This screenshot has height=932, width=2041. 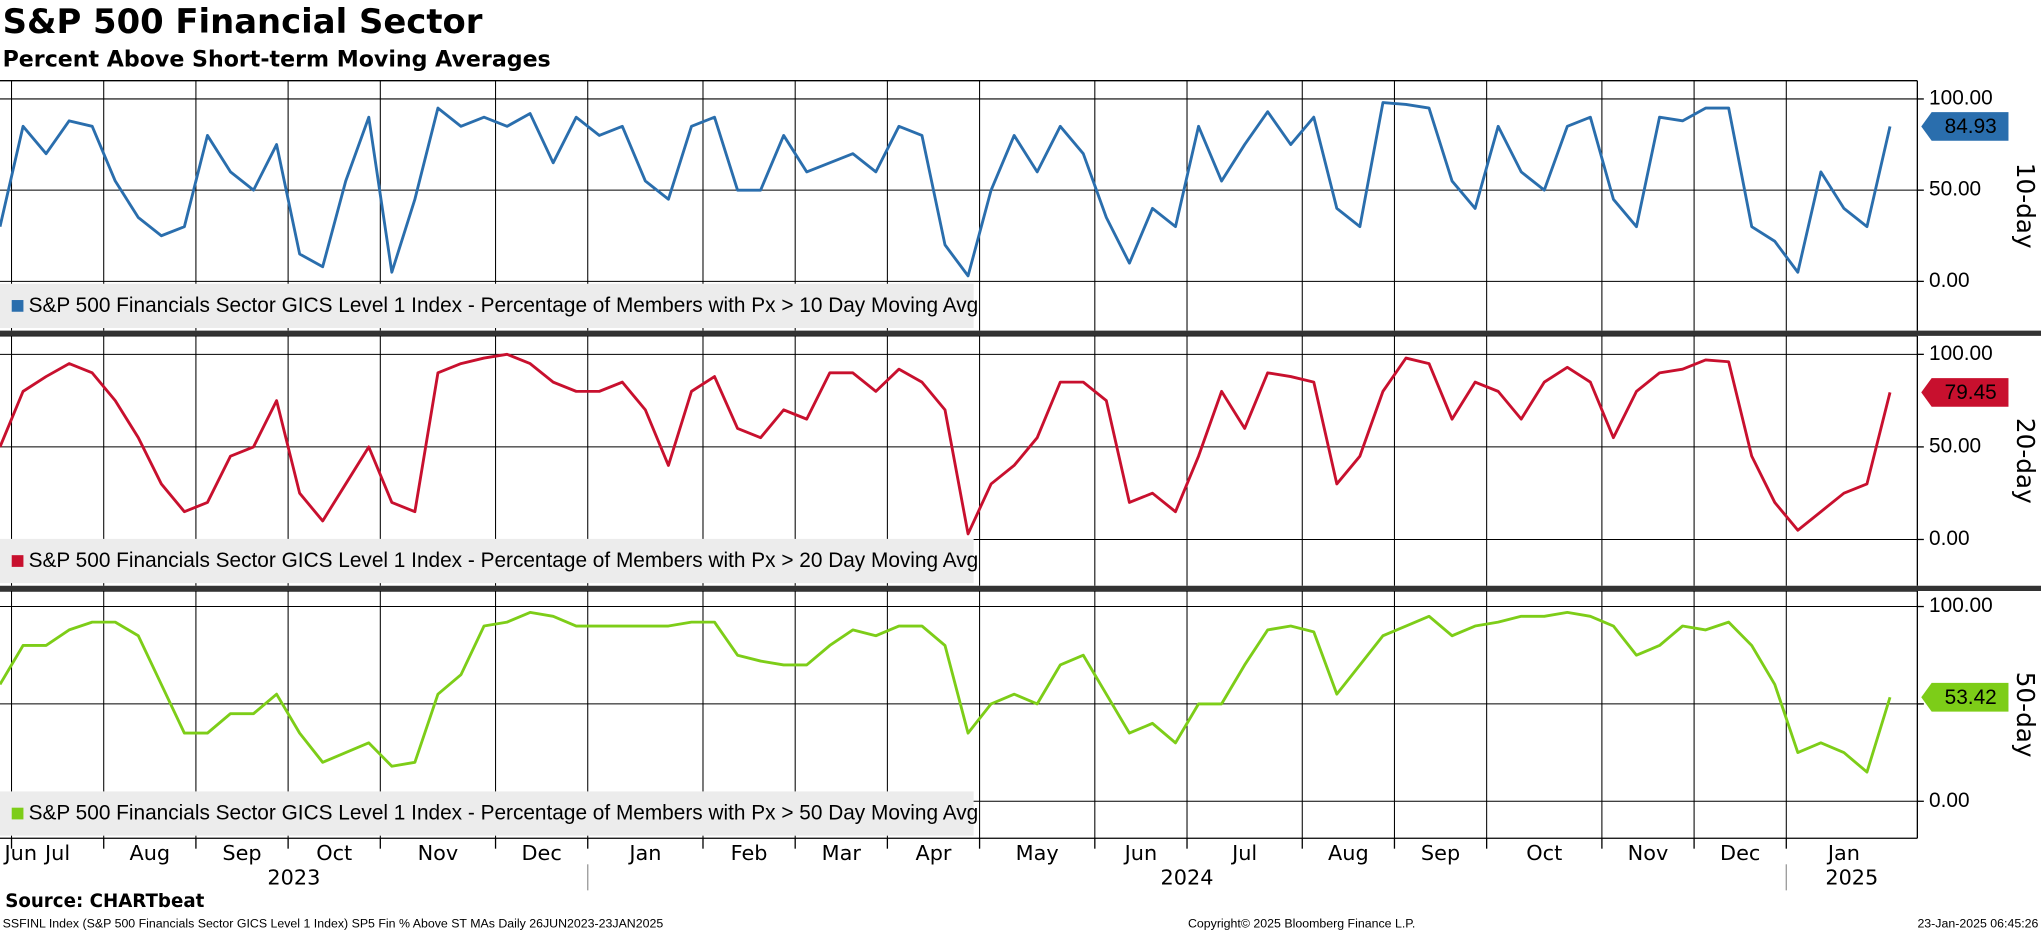 What do you see at coordinates (842, 853) in the screenshot?
I see `x-tick-label: Mar` at bounding box center [842, 853].